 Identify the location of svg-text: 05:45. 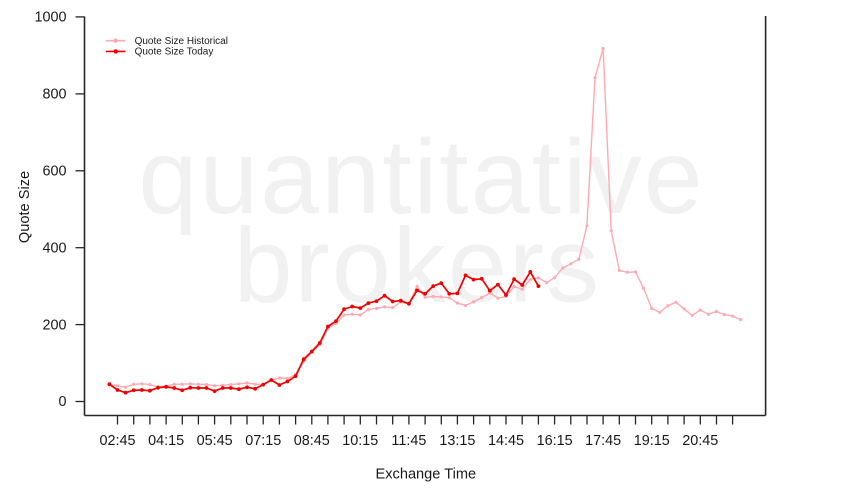
(215, 441).